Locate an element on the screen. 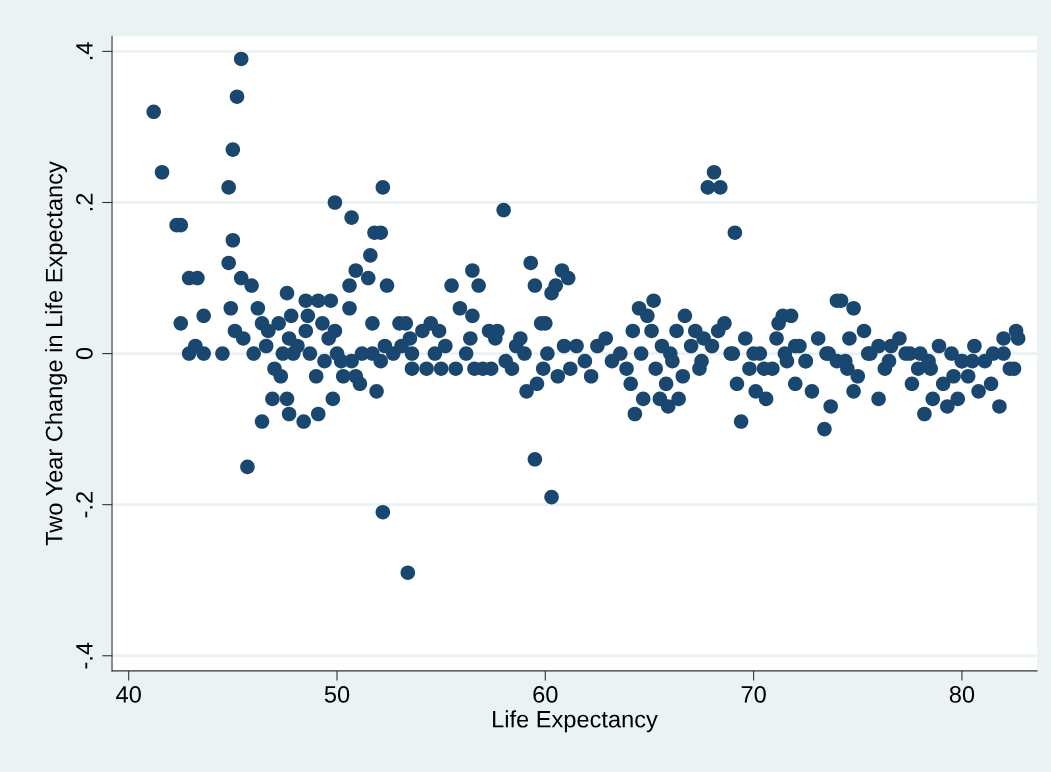 The image size is (1051, 772). y-tick-label: -.2 is located at coordinates (84, 505).